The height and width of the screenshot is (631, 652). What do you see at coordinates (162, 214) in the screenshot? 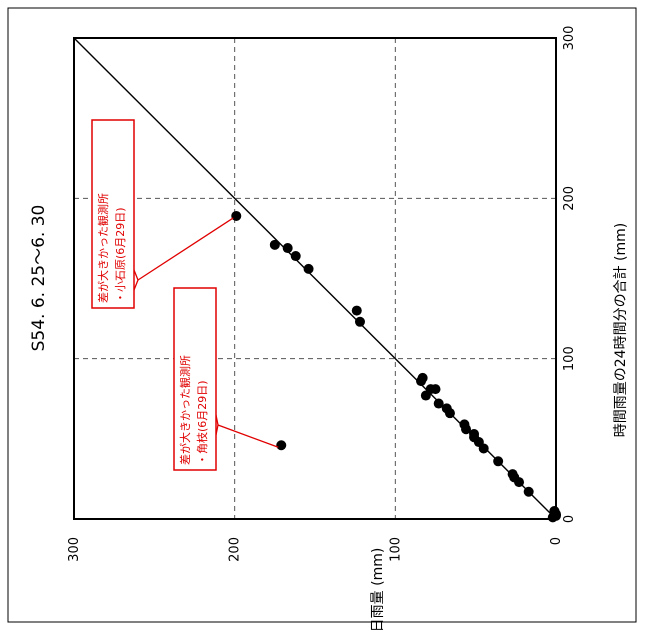
I see `annotation-callout-1: 差が大きかった観測所 ・小石原(6月29日)` at bounding box center [162, 214].